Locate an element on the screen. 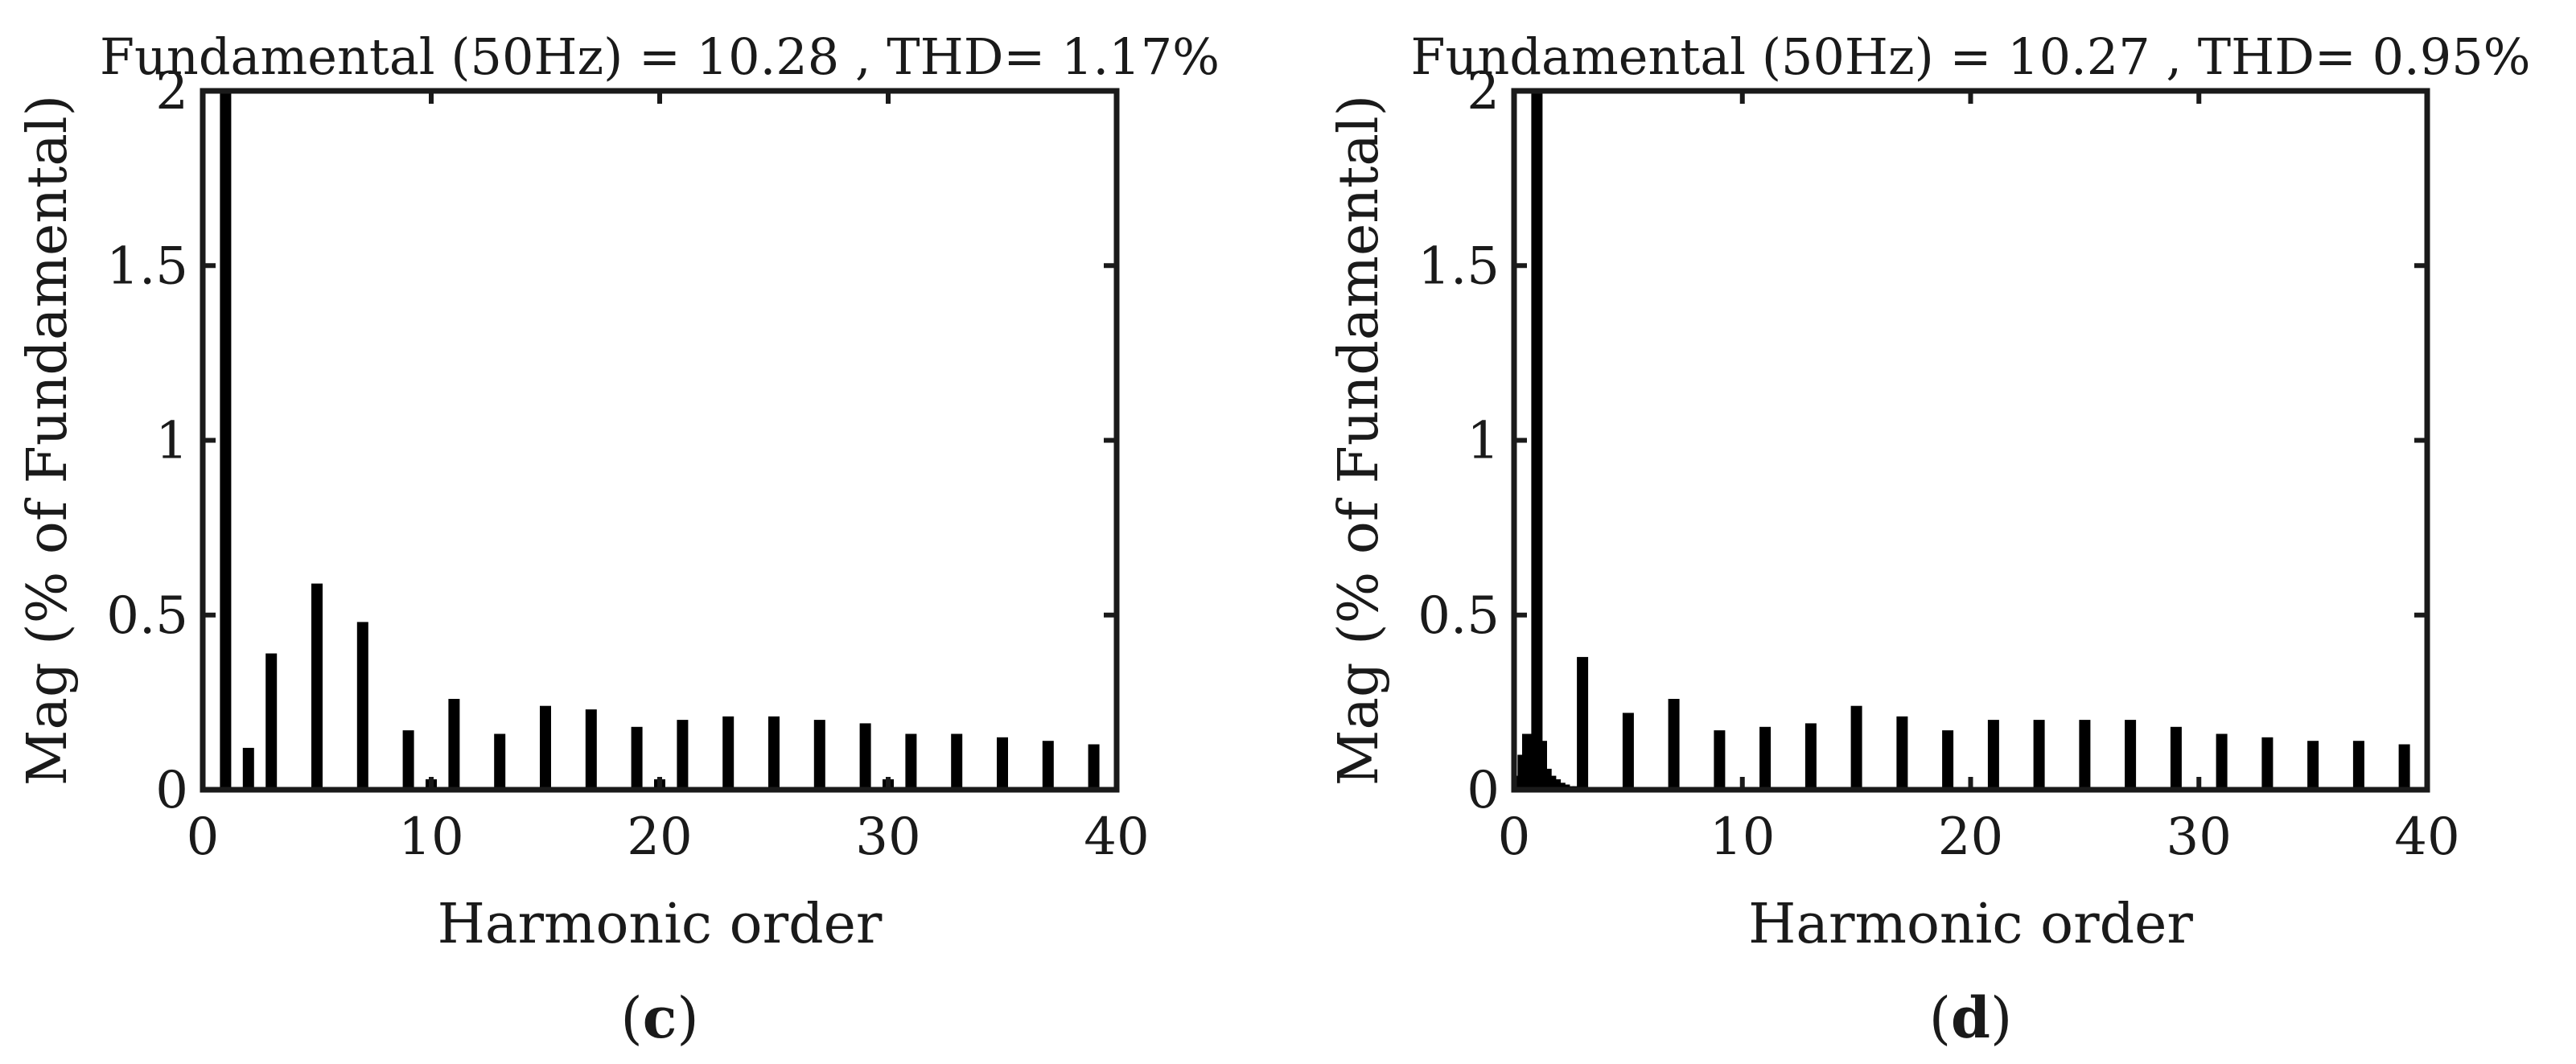 This screenshot has height=1064, width=2576. panel-letter: c is located at coordinates (660, 1017).